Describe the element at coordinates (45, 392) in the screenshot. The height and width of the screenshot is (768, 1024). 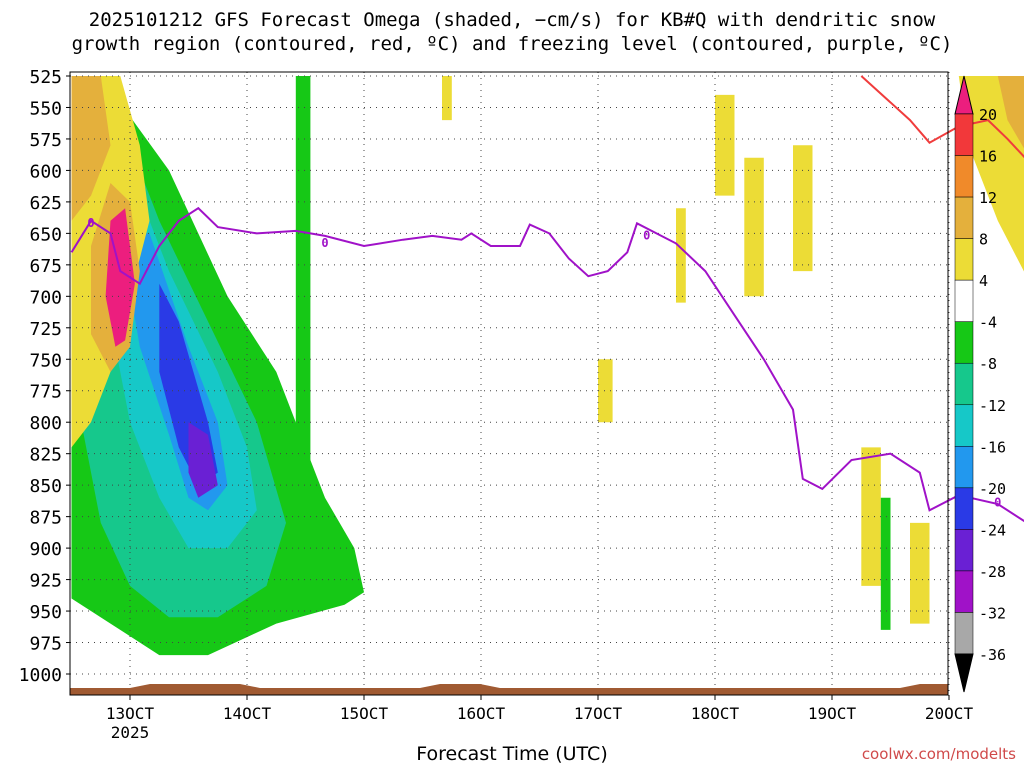
I see `y-tick-label: 775` at that location.